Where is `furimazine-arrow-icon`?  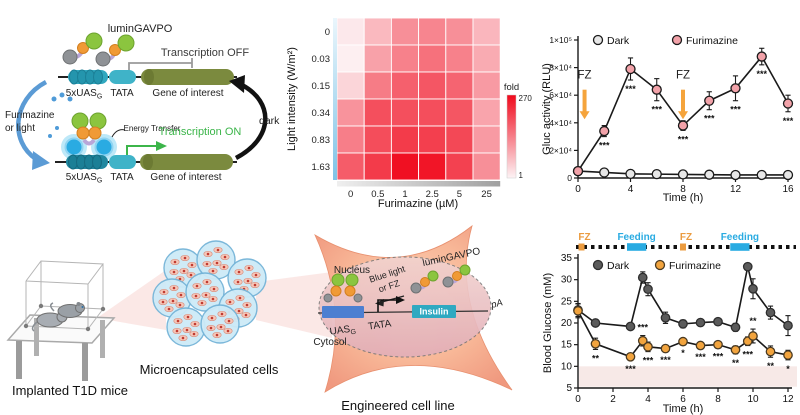
furimazine-arrow-icon is located at coordinates (33, 125).